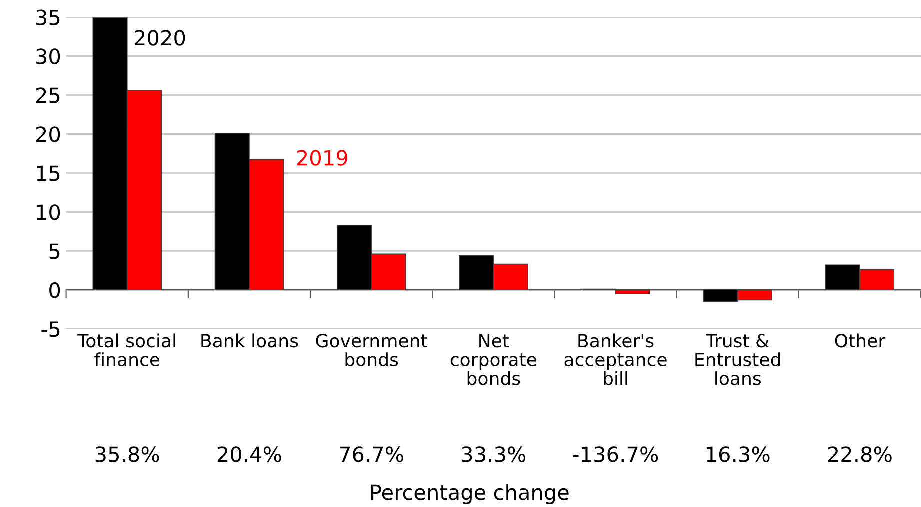  Describe the element at coordinates (372, 350) in the screenshot. I see `x-tick-label: Government bonds` at that location.